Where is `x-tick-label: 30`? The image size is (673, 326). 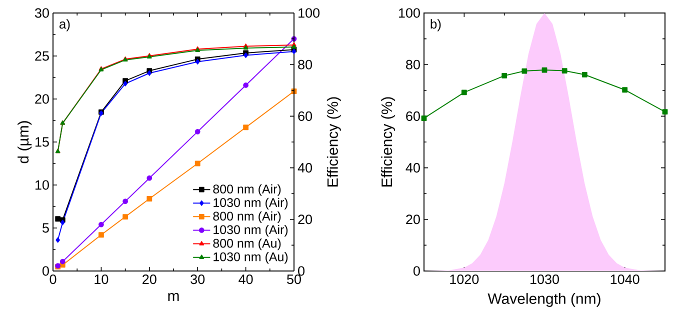 x-tick-label: 30 is located at coordinates (197, 279).